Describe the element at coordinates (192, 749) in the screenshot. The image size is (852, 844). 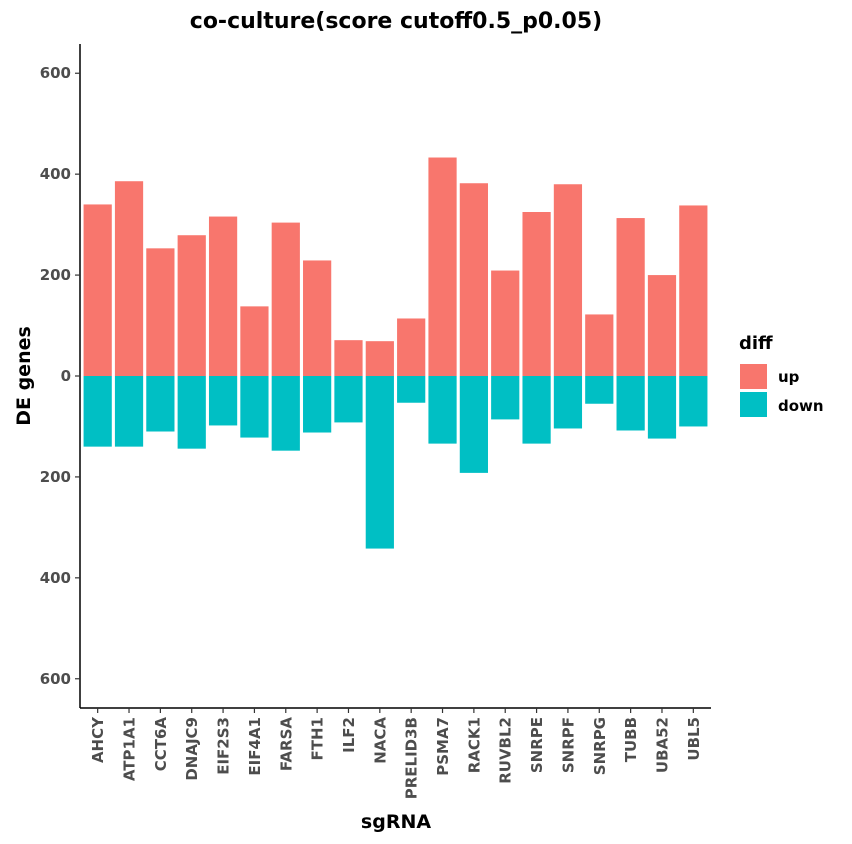
I see `x-tick-label-dnajc9: DNAJC9` at that location.